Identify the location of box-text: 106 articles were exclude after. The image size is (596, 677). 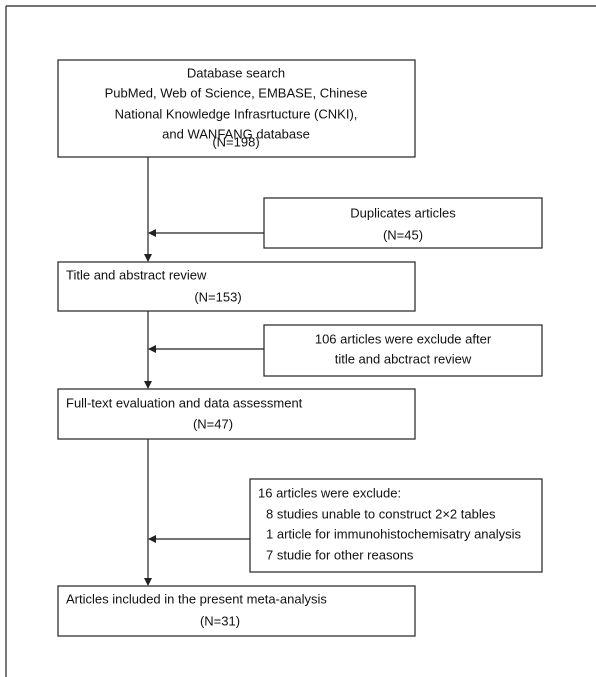
(403, 338).